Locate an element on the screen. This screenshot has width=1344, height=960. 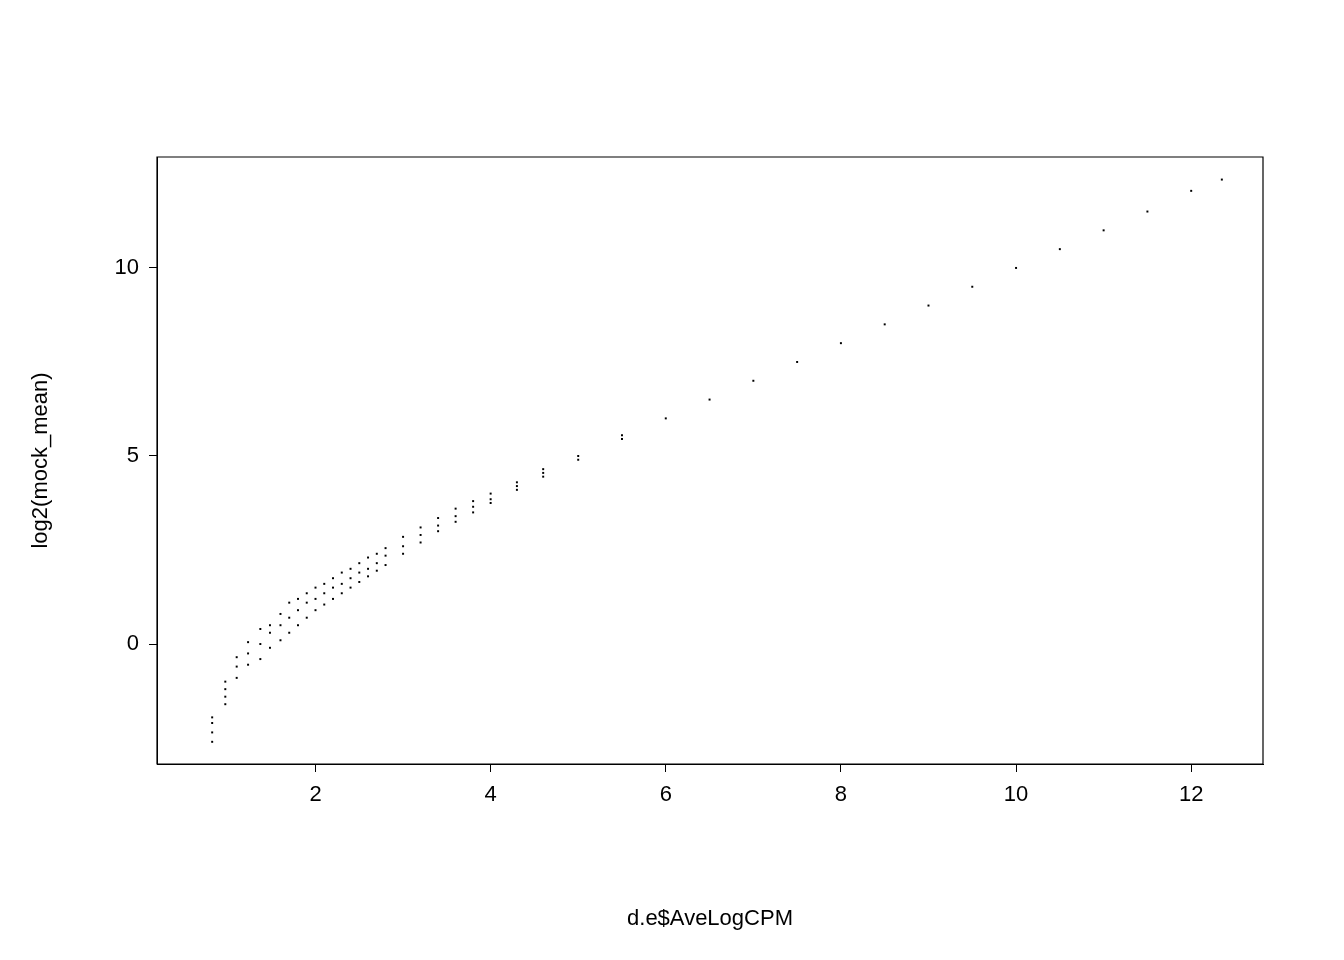
x-tick-label: 10 is located at coordinates (1016, 794).